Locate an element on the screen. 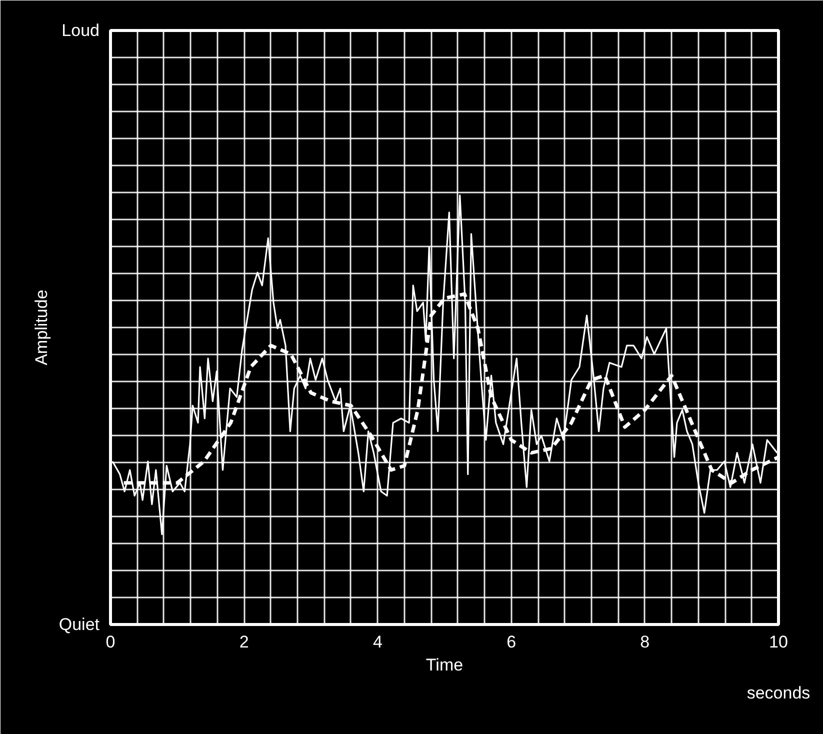  x-tick-label: 10 is located at coordinates (778, 642).